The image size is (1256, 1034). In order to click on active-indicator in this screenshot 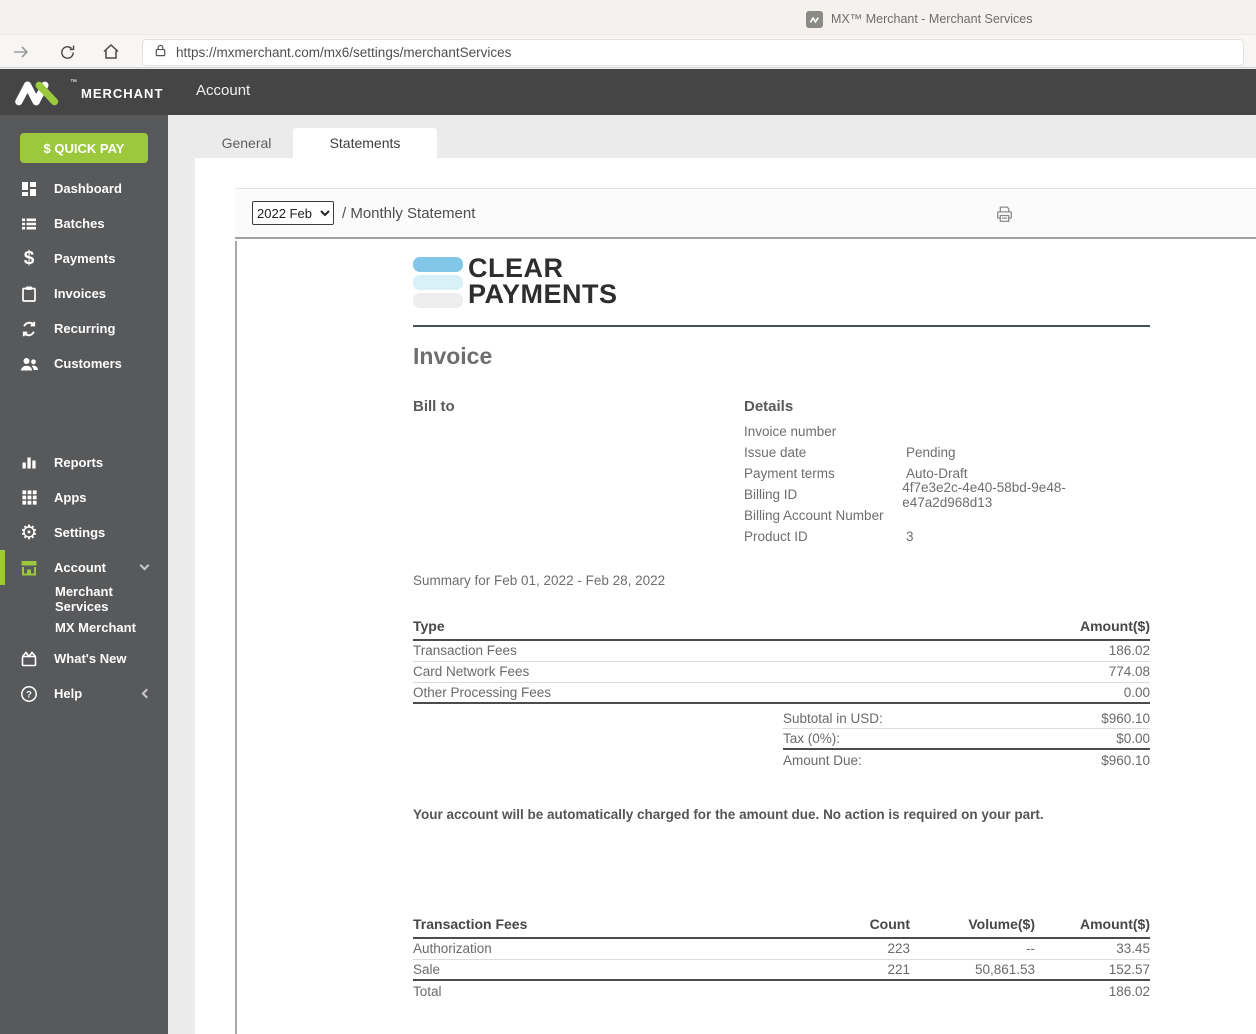, I will do `click(2, 567)`.